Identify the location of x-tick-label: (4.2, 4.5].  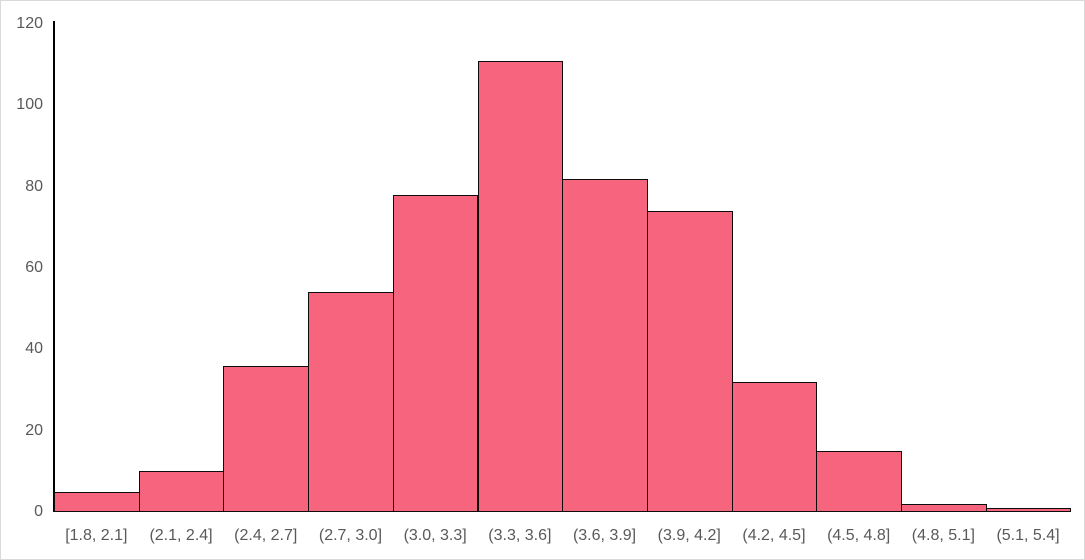
(774, 535).